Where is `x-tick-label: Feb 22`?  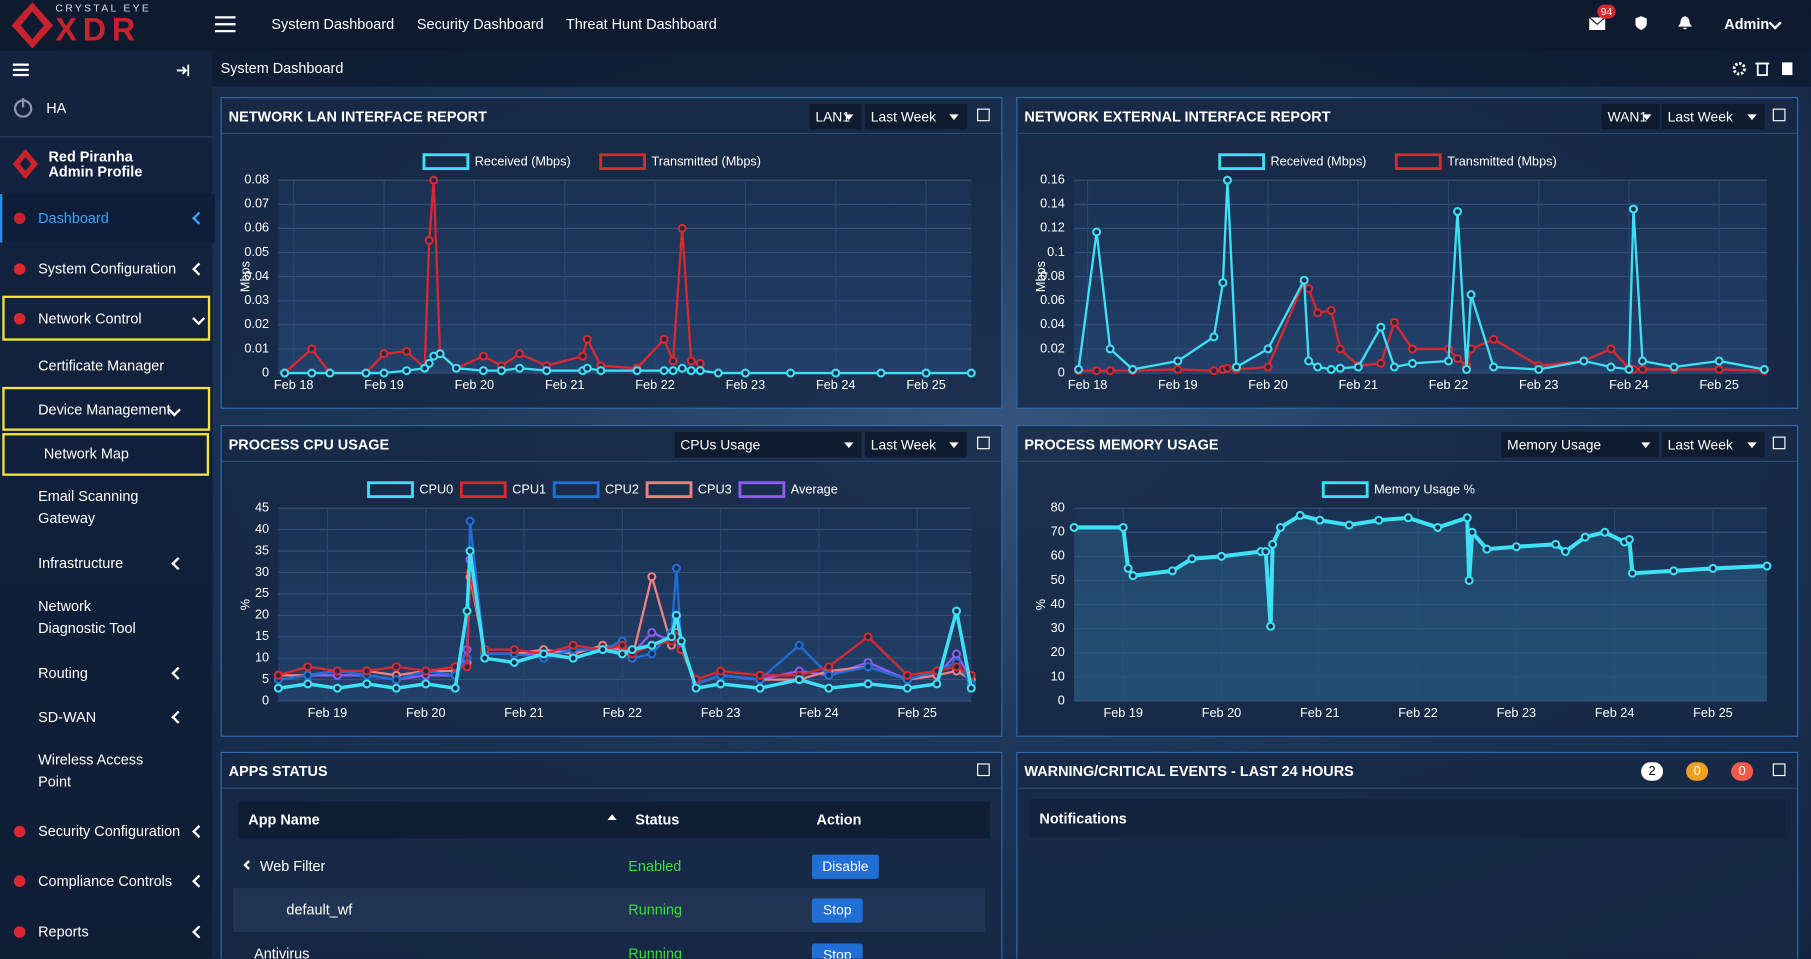
x-tick-label: Feb 22 is located at coordinates (1418, 713).